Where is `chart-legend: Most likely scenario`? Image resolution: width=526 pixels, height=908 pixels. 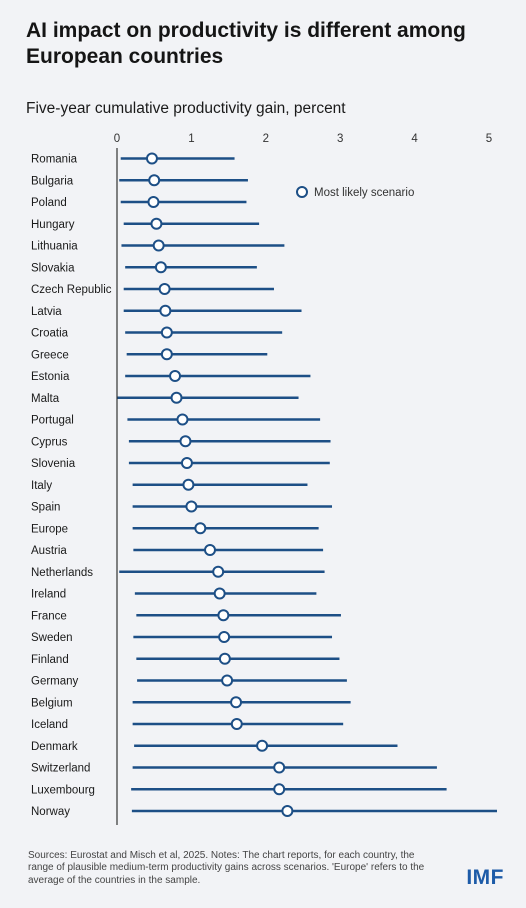 chart-legend: Most likely scenario is located at coordinates (355, 192).